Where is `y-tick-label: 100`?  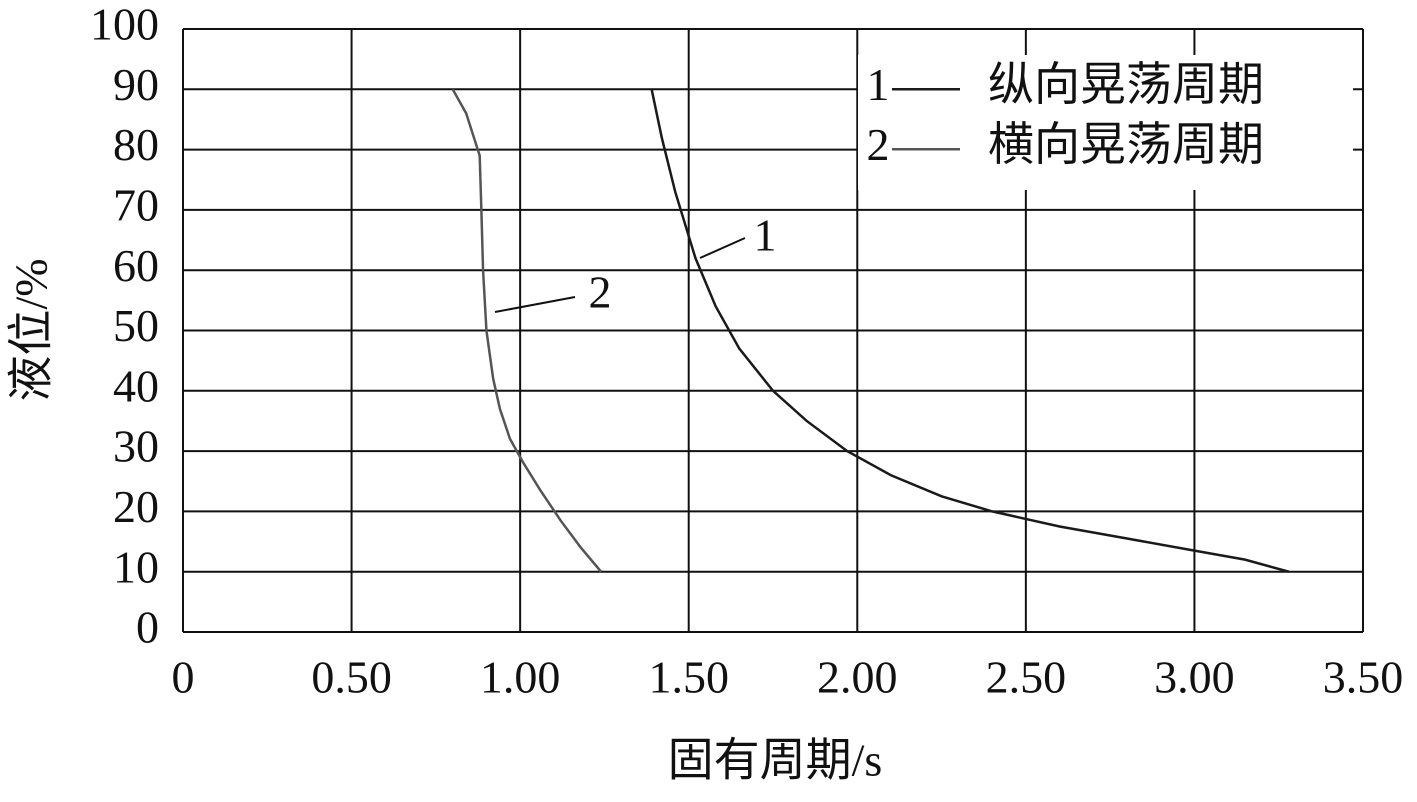
y-tick-label: 100 is located at coordinates (124, 25).